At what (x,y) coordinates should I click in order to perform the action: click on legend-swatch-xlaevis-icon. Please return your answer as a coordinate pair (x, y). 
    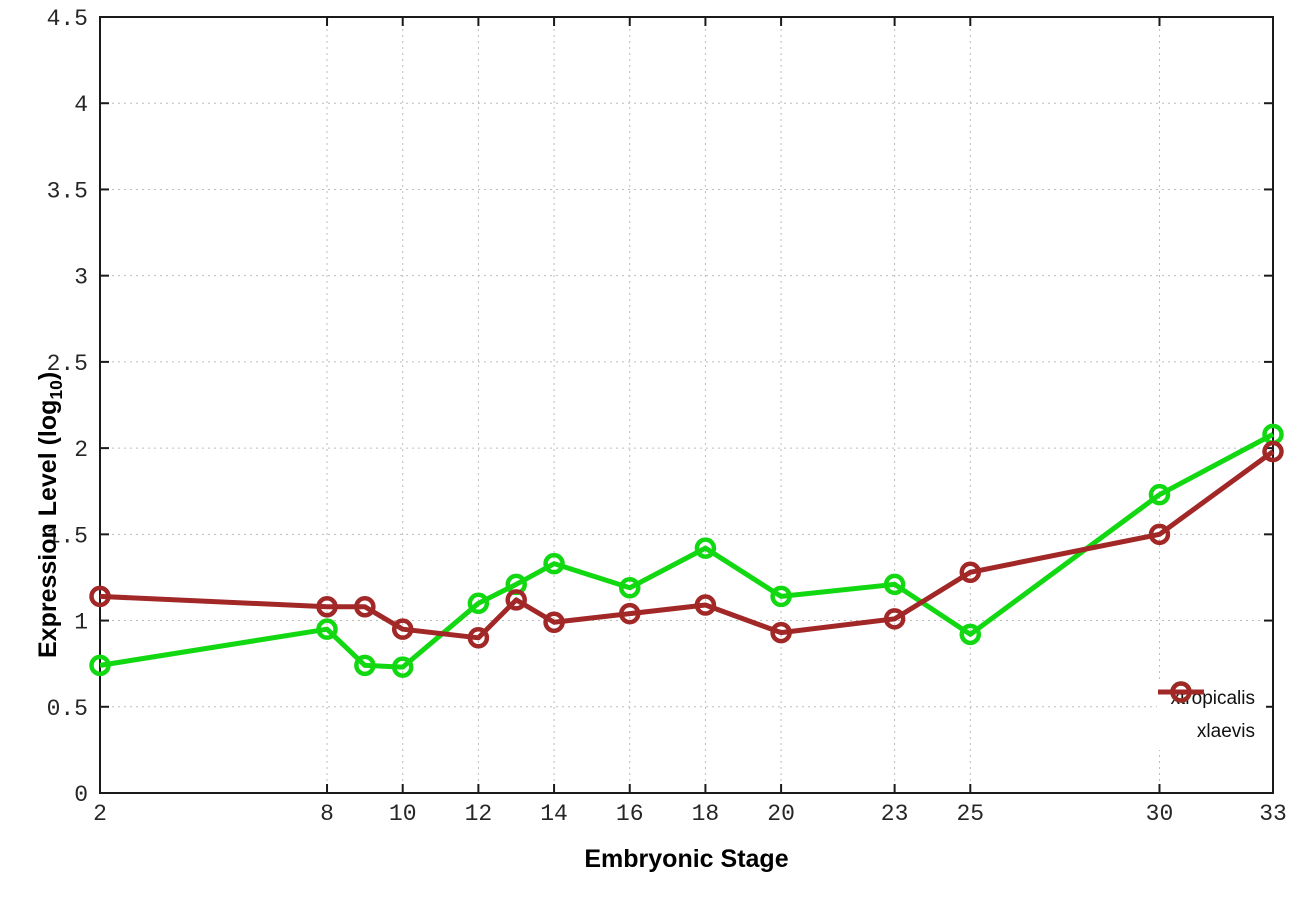
    Looking at the image, I should click on (1180, 692).